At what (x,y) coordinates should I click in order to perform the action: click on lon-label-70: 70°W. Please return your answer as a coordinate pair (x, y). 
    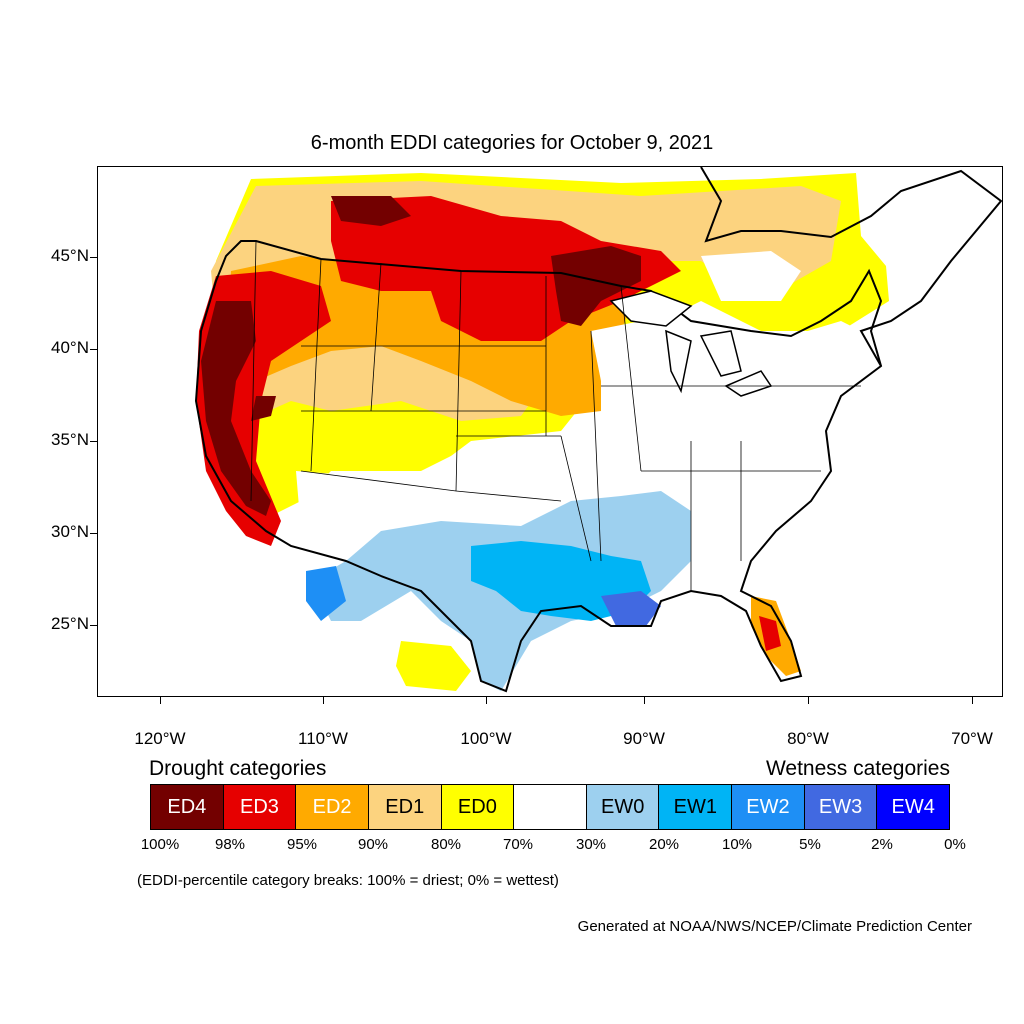
    Looking at the image, I should click on (972, 738).